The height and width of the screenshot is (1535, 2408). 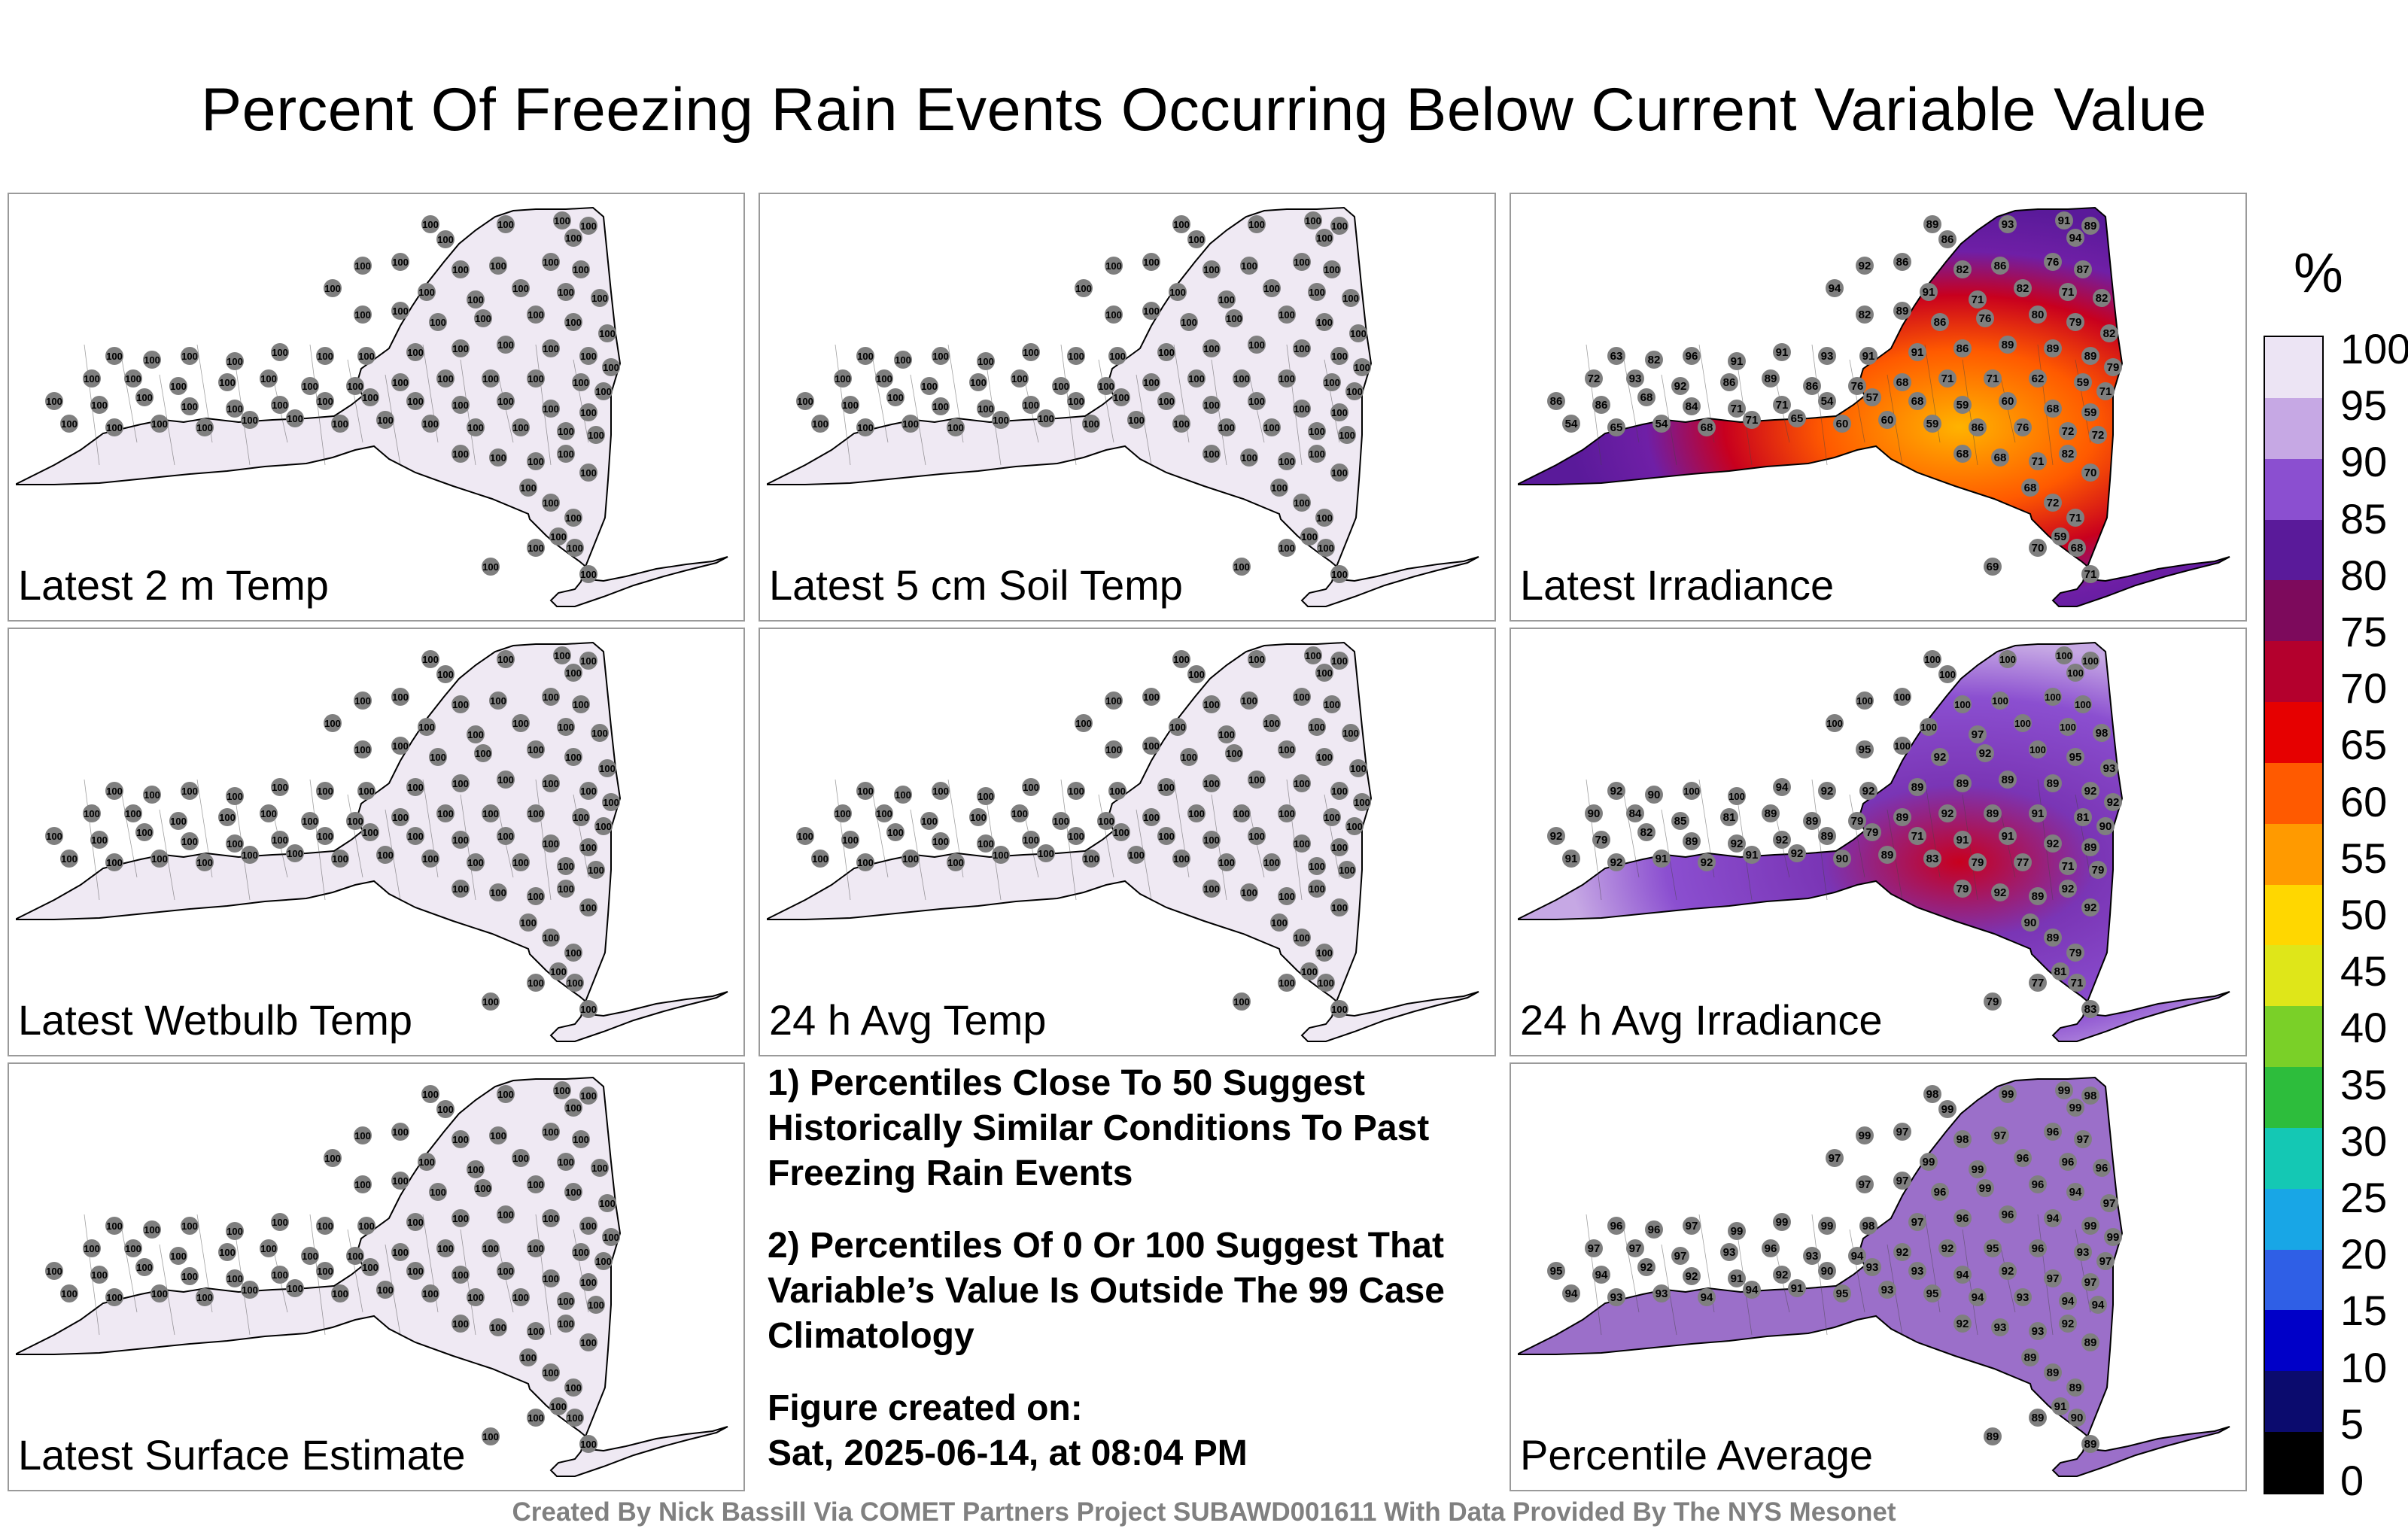 I want to click on station-value: 89, so click(x=1902, y=311).